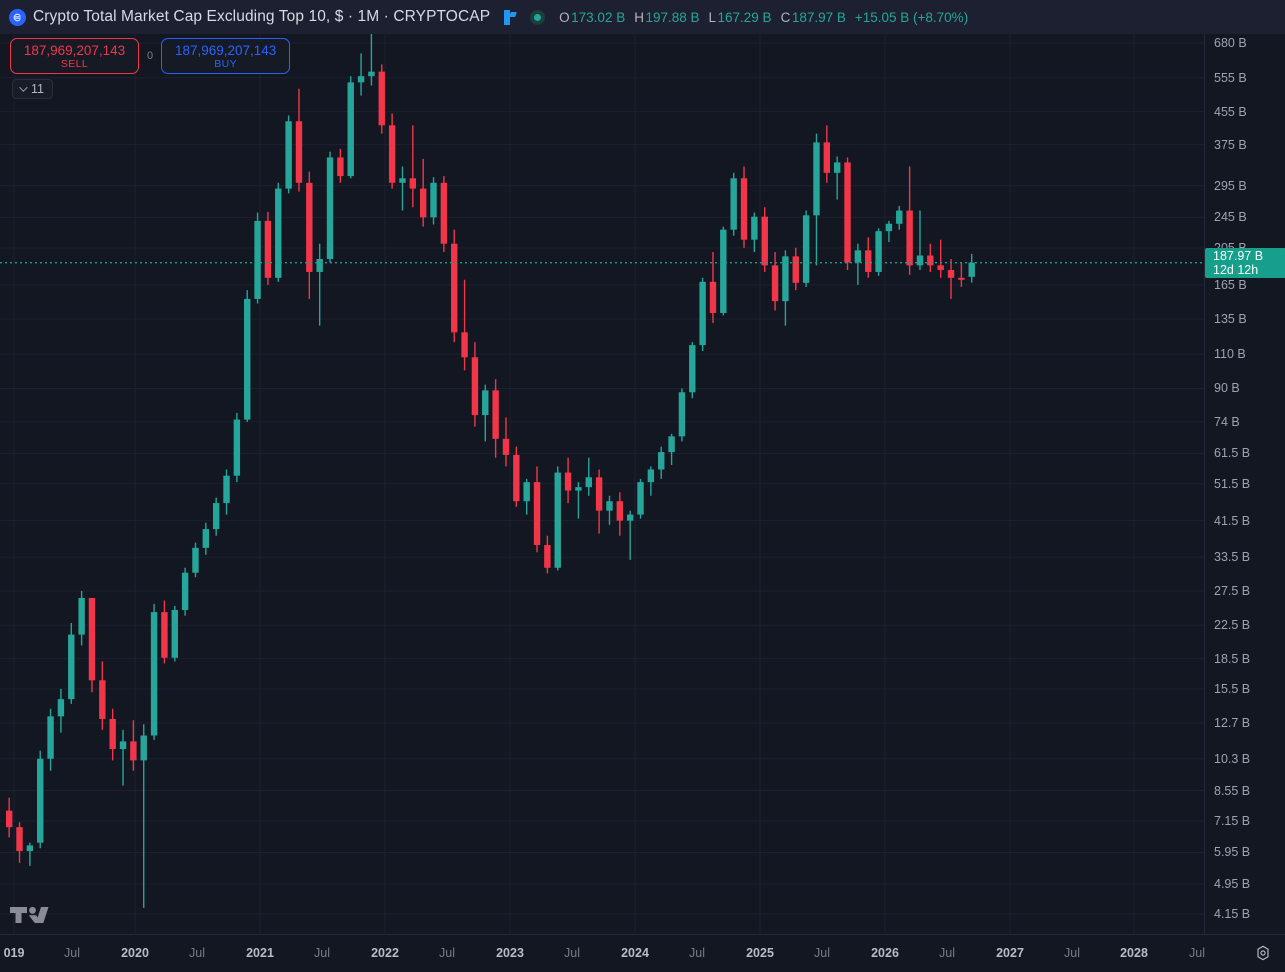 Image resolution: width=1285 pixels, height=972 pixels. What do you see at coordinates (1230, 43) in the screenshot?
I see `price-axis-tick: 680 B` at bounding box center [1230, 43].